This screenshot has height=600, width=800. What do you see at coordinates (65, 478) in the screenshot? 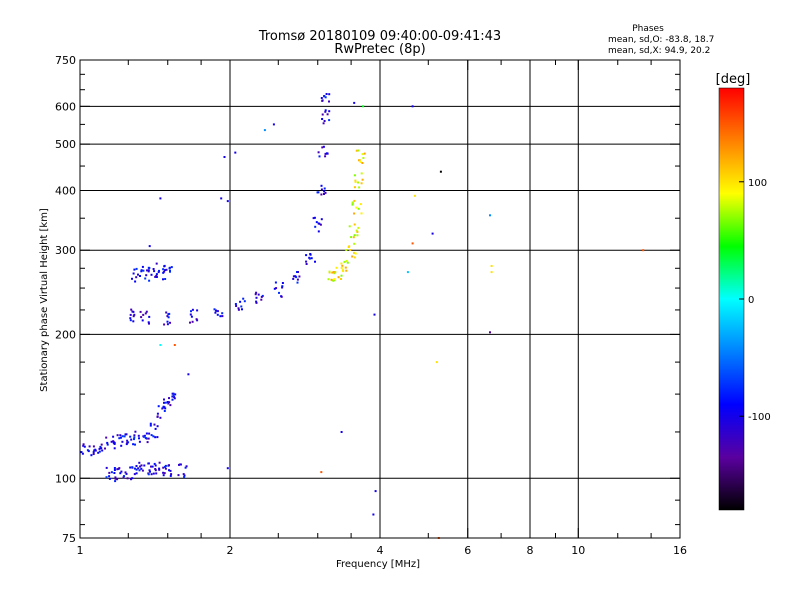
I see `y-tick-label: 100` at bounding box center [65, 478].